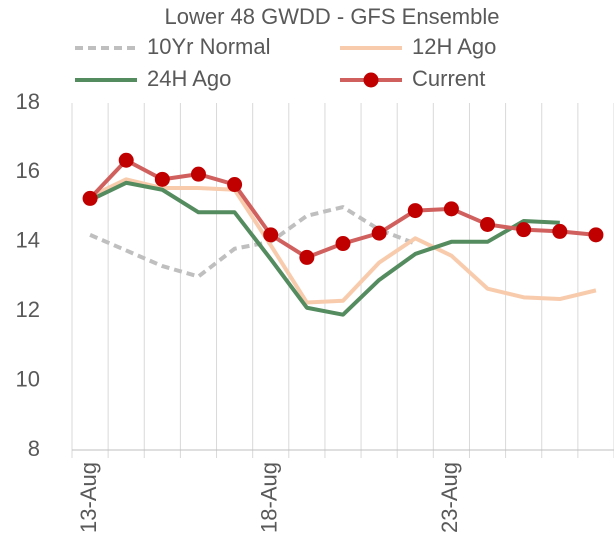  Describe the element at coordinates (454, 46) in the screenshot. I see `legend-label: 12H Ago` at that location.